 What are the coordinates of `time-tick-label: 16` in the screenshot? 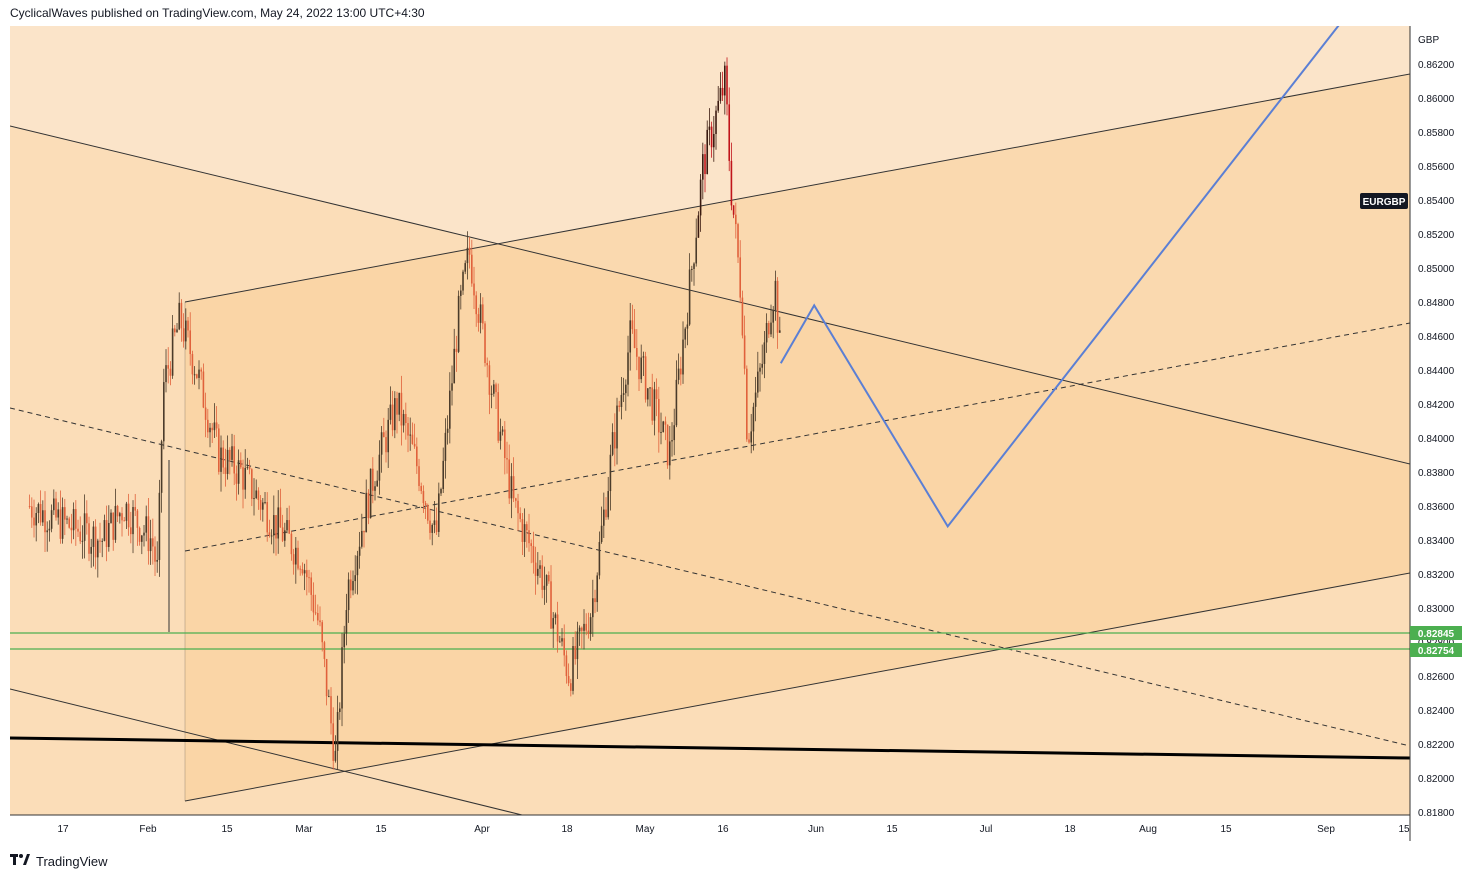 It's located at (723, 829).